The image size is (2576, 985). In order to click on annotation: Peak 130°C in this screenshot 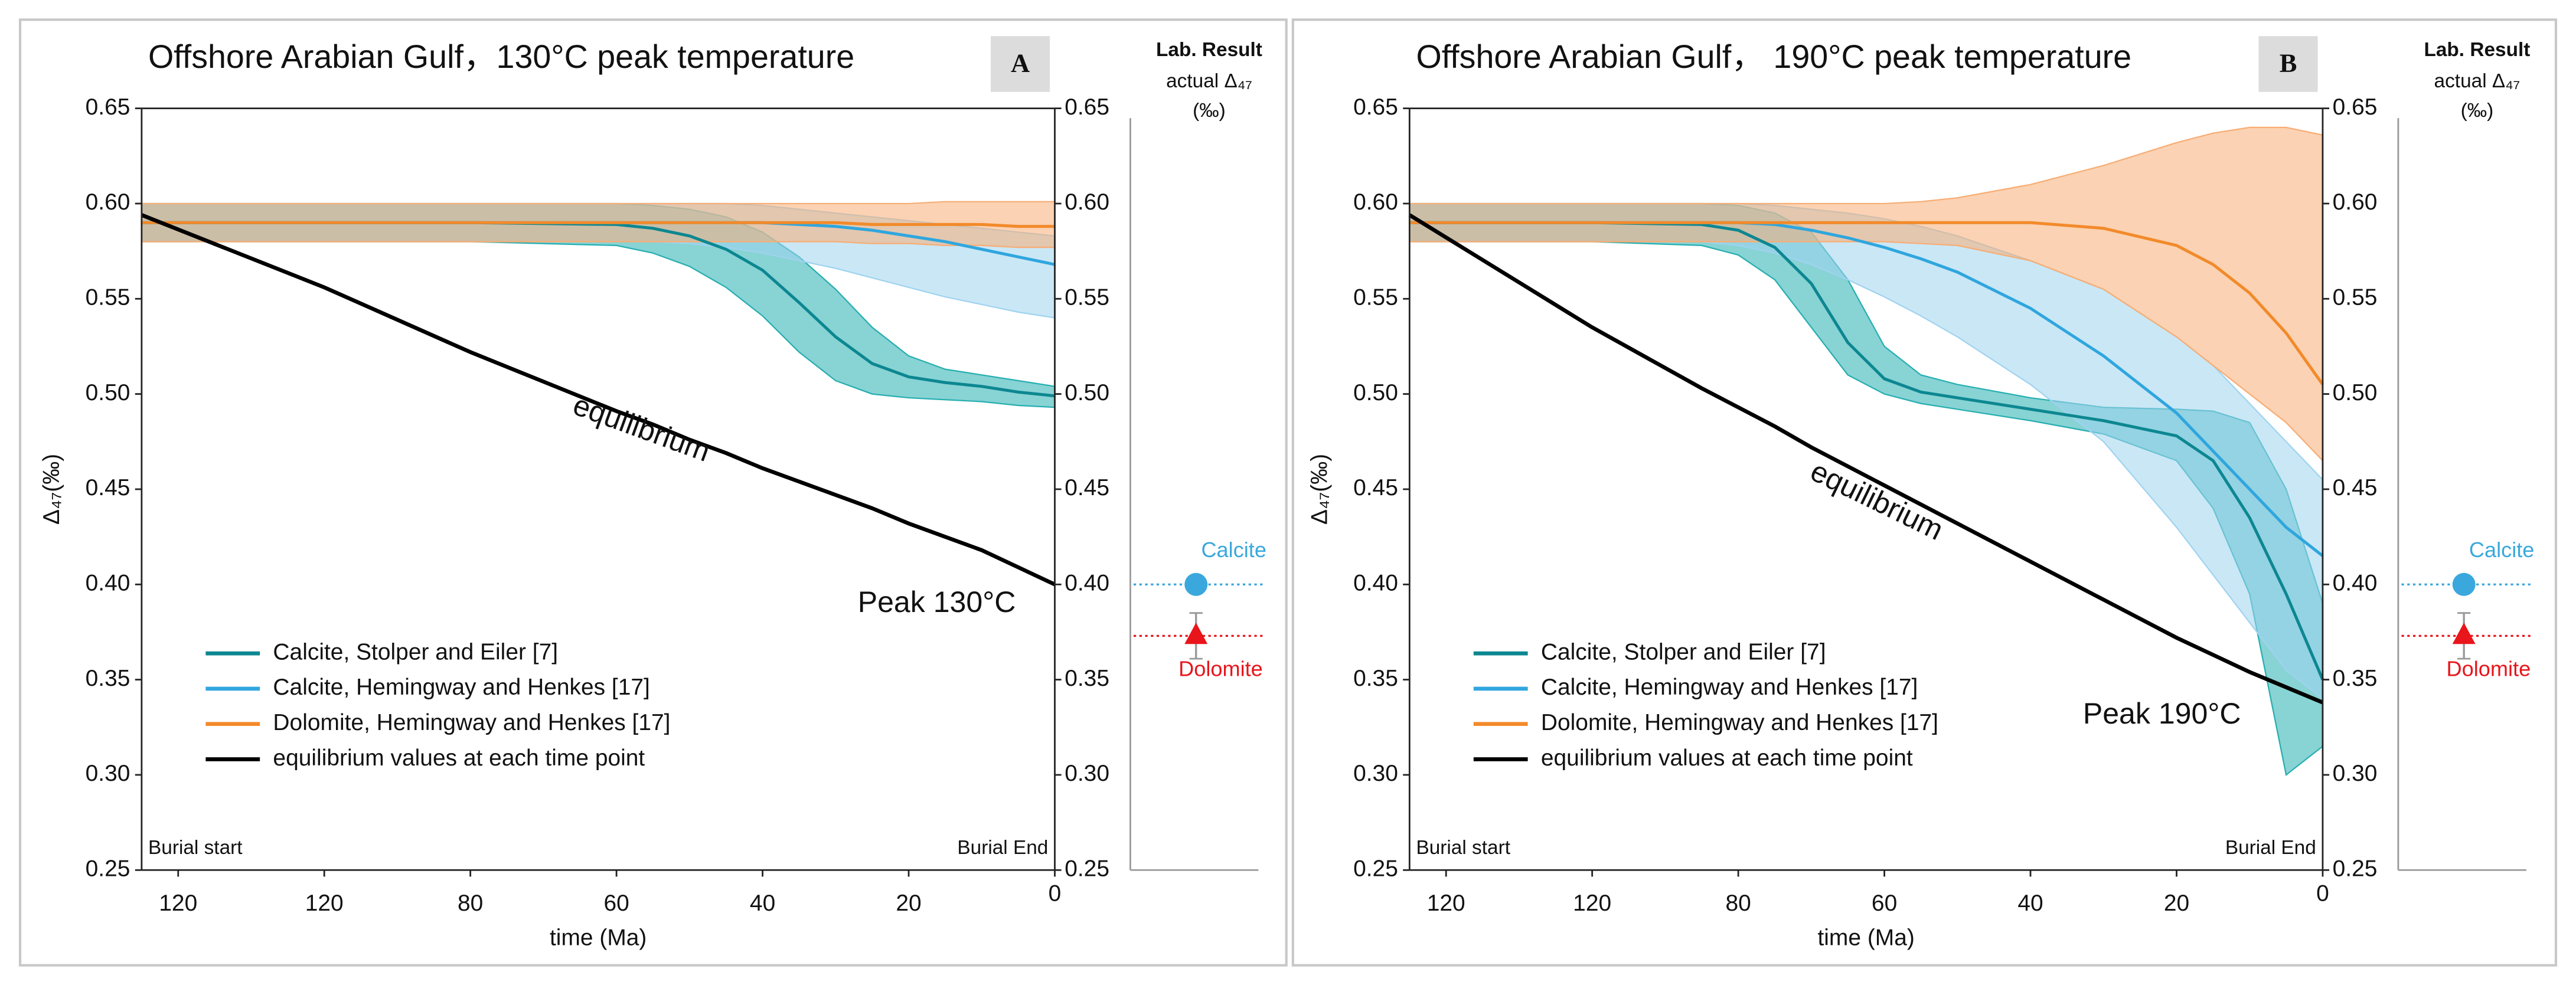, I will do `click(937, 602)`.